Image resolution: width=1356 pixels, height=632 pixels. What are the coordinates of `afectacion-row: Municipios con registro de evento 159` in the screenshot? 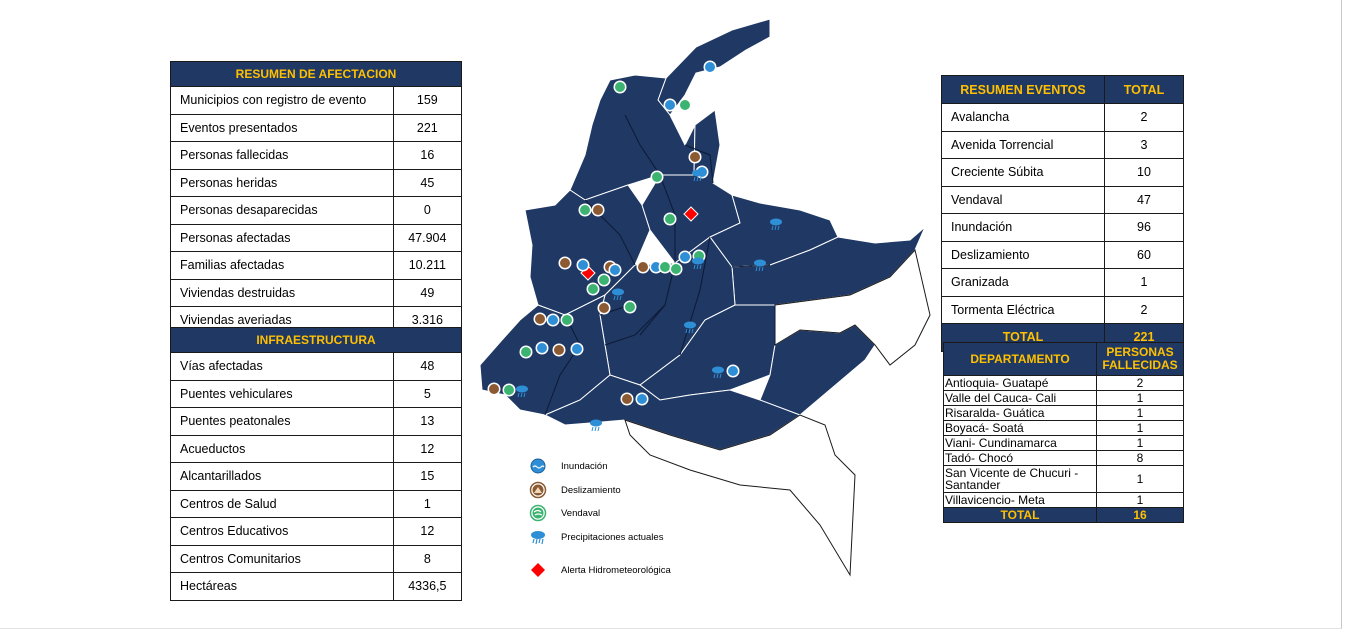 It's located at (316, 100).